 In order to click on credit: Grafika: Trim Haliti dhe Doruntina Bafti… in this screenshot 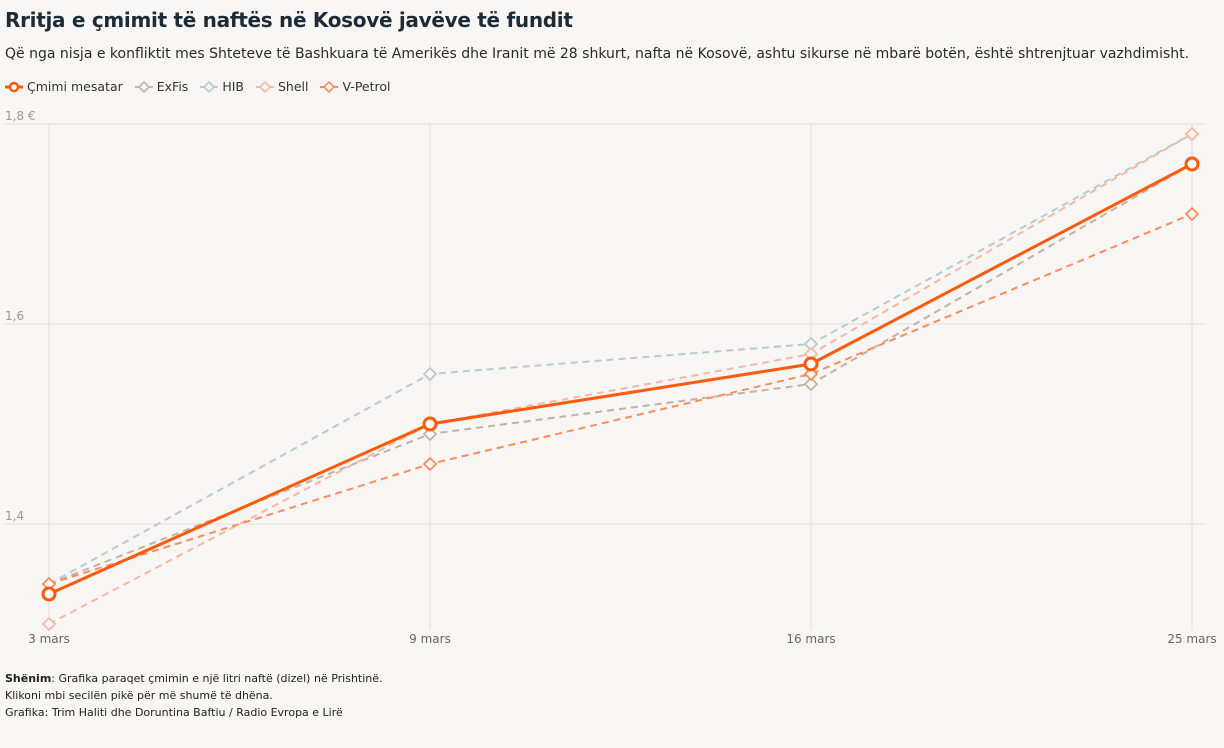, I will do `click(174, 712)`.